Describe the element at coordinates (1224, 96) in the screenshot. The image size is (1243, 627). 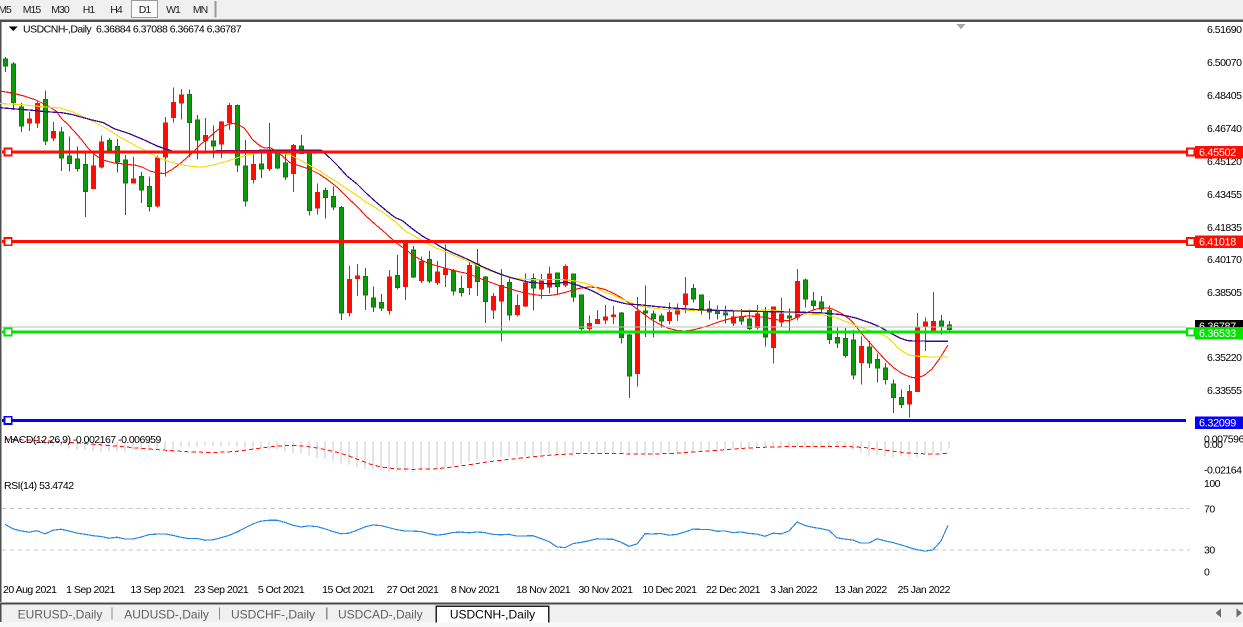
I see `svg-text: 6.48405` at that location.